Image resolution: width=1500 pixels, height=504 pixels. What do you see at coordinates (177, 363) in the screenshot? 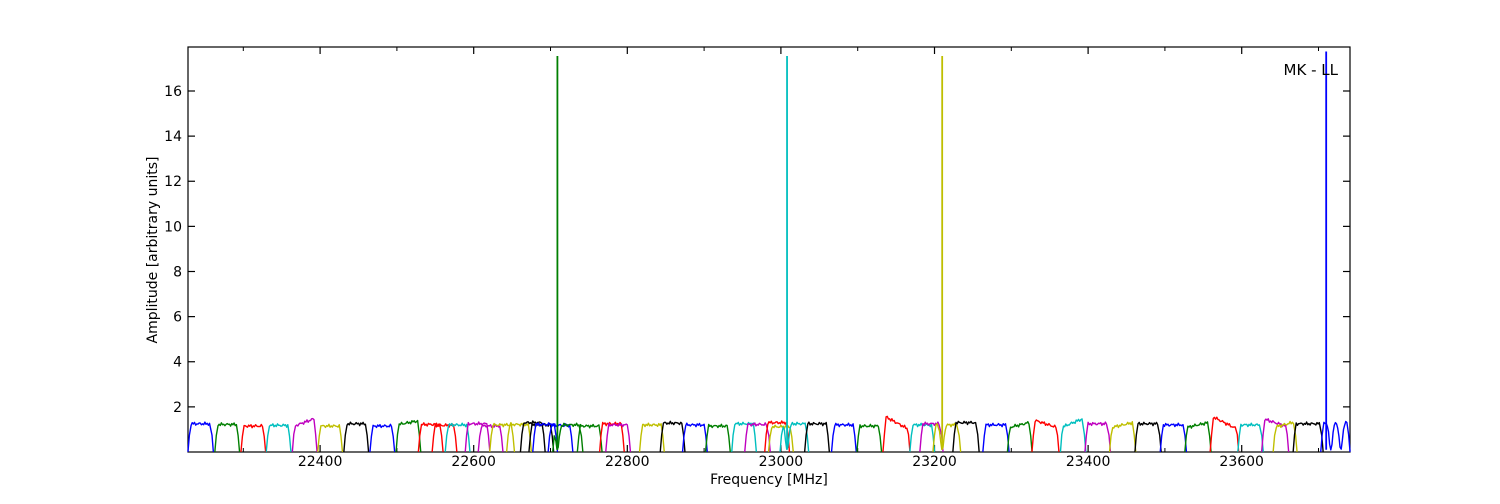
I see `y-tick-label: 4` at bounding box center [177, 363].